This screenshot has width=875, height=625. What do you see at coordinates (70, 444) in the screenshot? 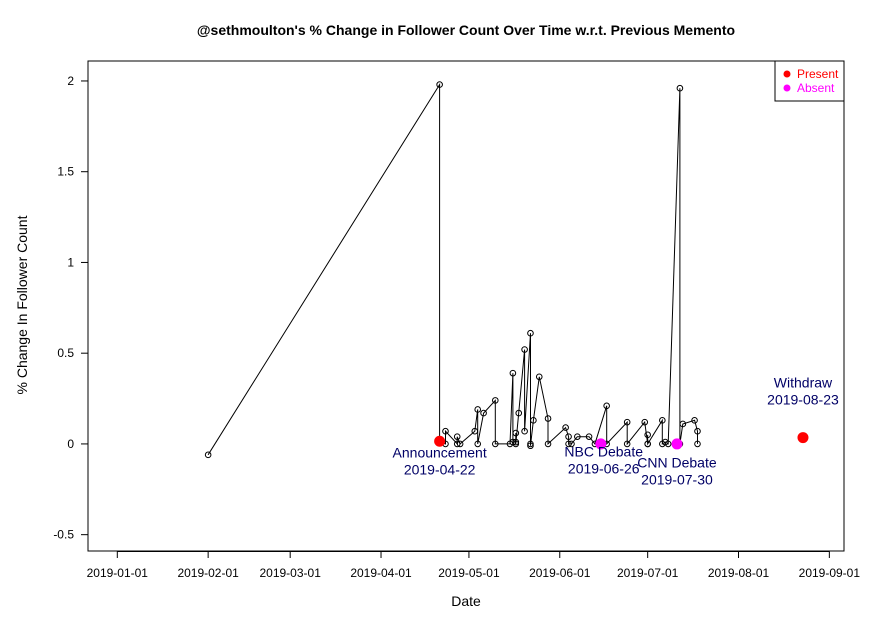
I see `y-tick-label: 0` at bounding box center [70, 444].